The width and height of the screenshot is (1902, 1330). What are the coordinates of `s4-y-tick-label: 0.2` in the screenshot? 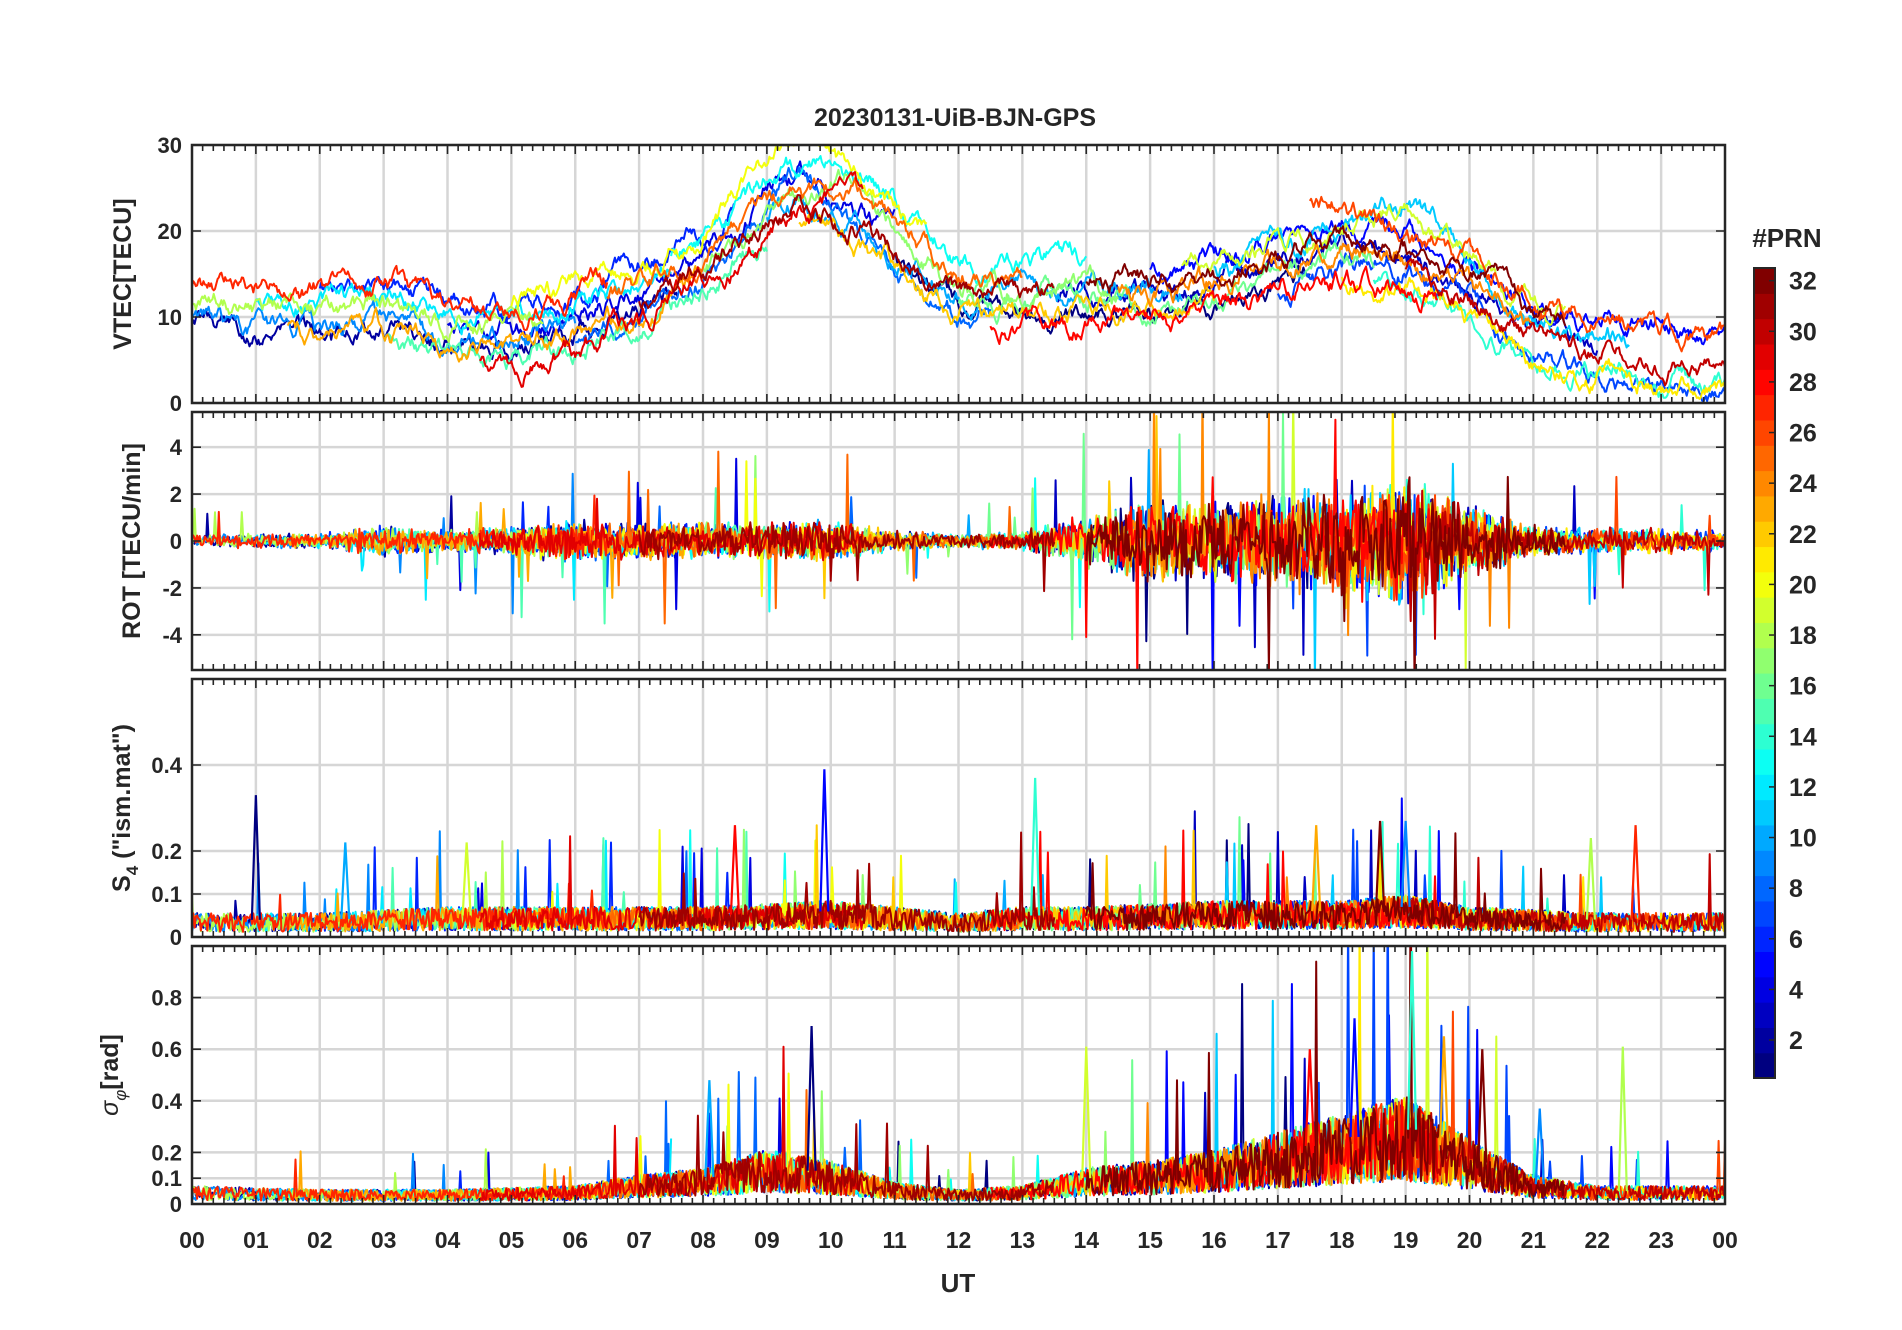 It's located at (166, 851).